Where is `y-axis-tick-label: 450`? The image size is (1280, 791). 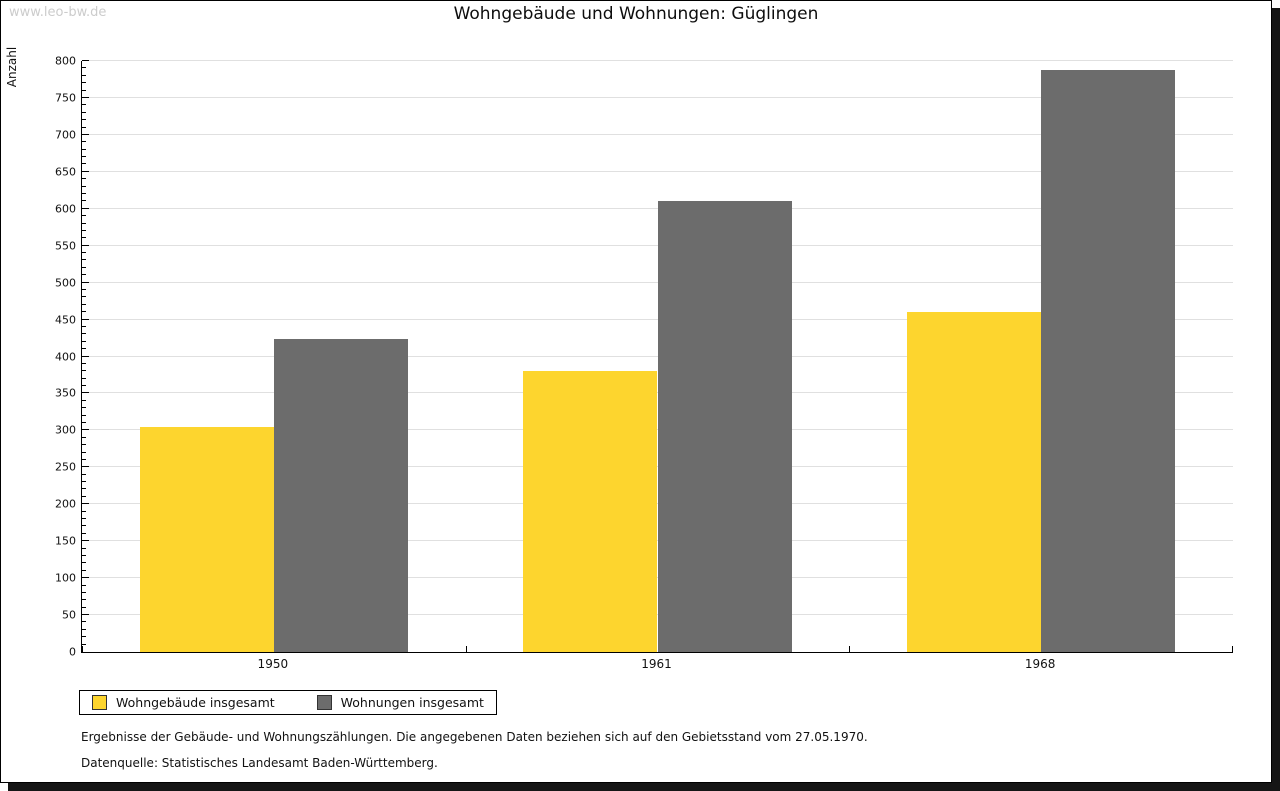
y-axis-tick-label: 450 is located at coordinates (65, 320).